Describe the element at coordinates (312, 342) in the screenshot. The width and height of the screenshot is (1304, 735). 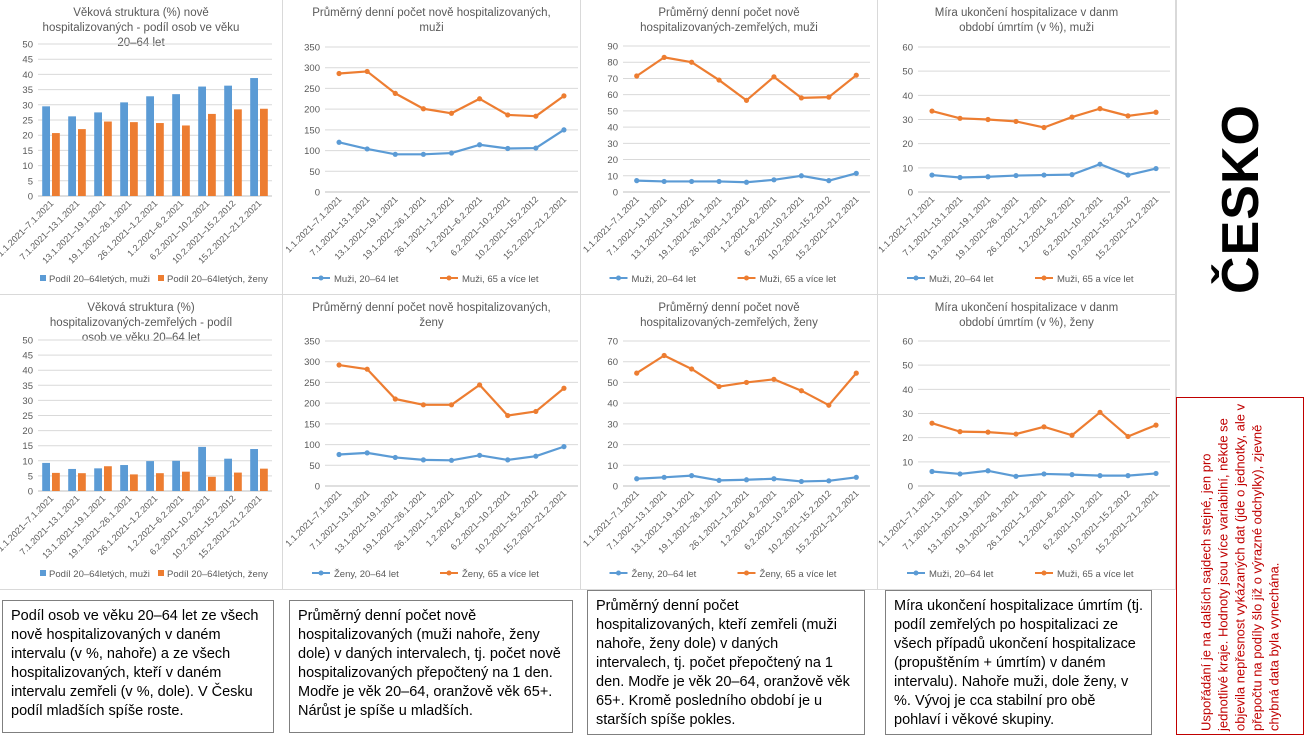
I see `y-tick-label: 350` at that location.